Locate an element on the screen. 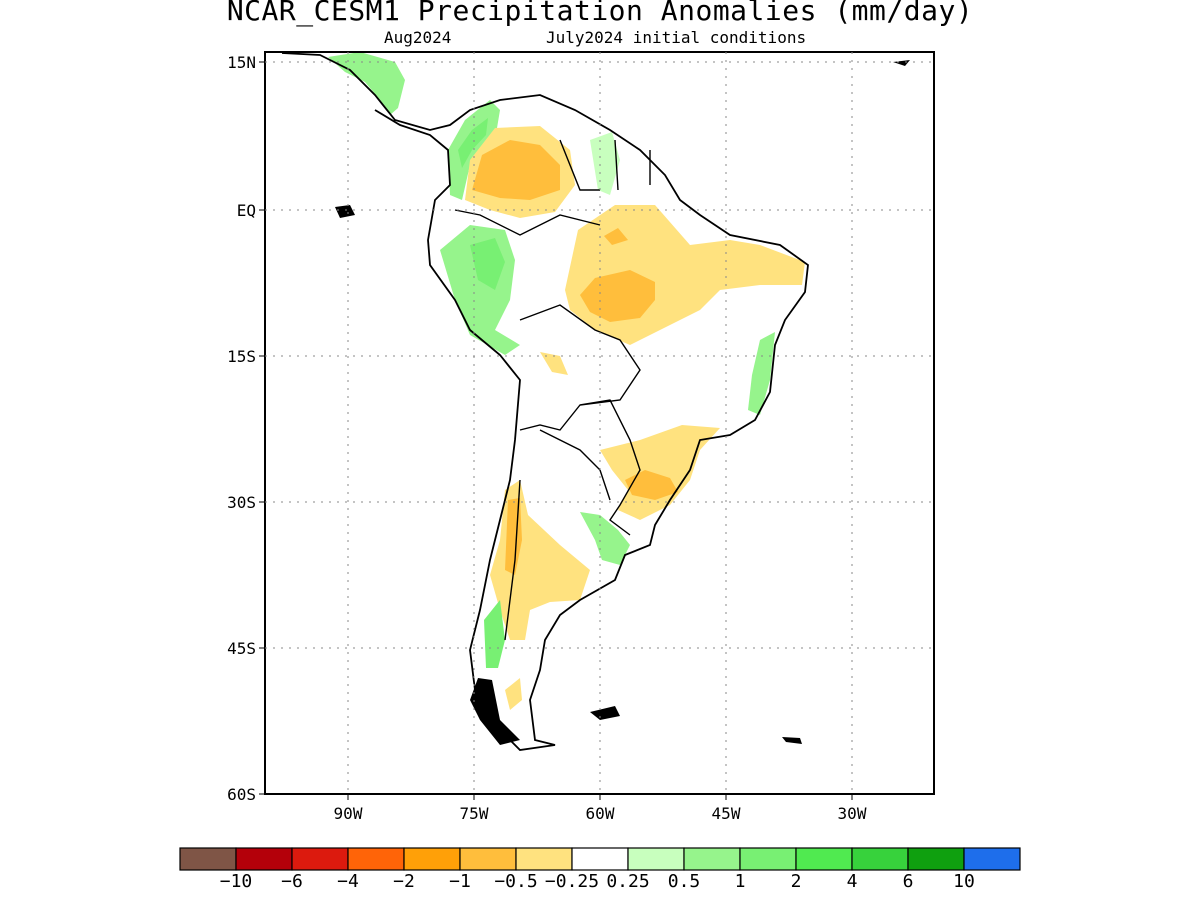 The image size is (1200, 900). amazon-dry is located at coordinates (685, 275).